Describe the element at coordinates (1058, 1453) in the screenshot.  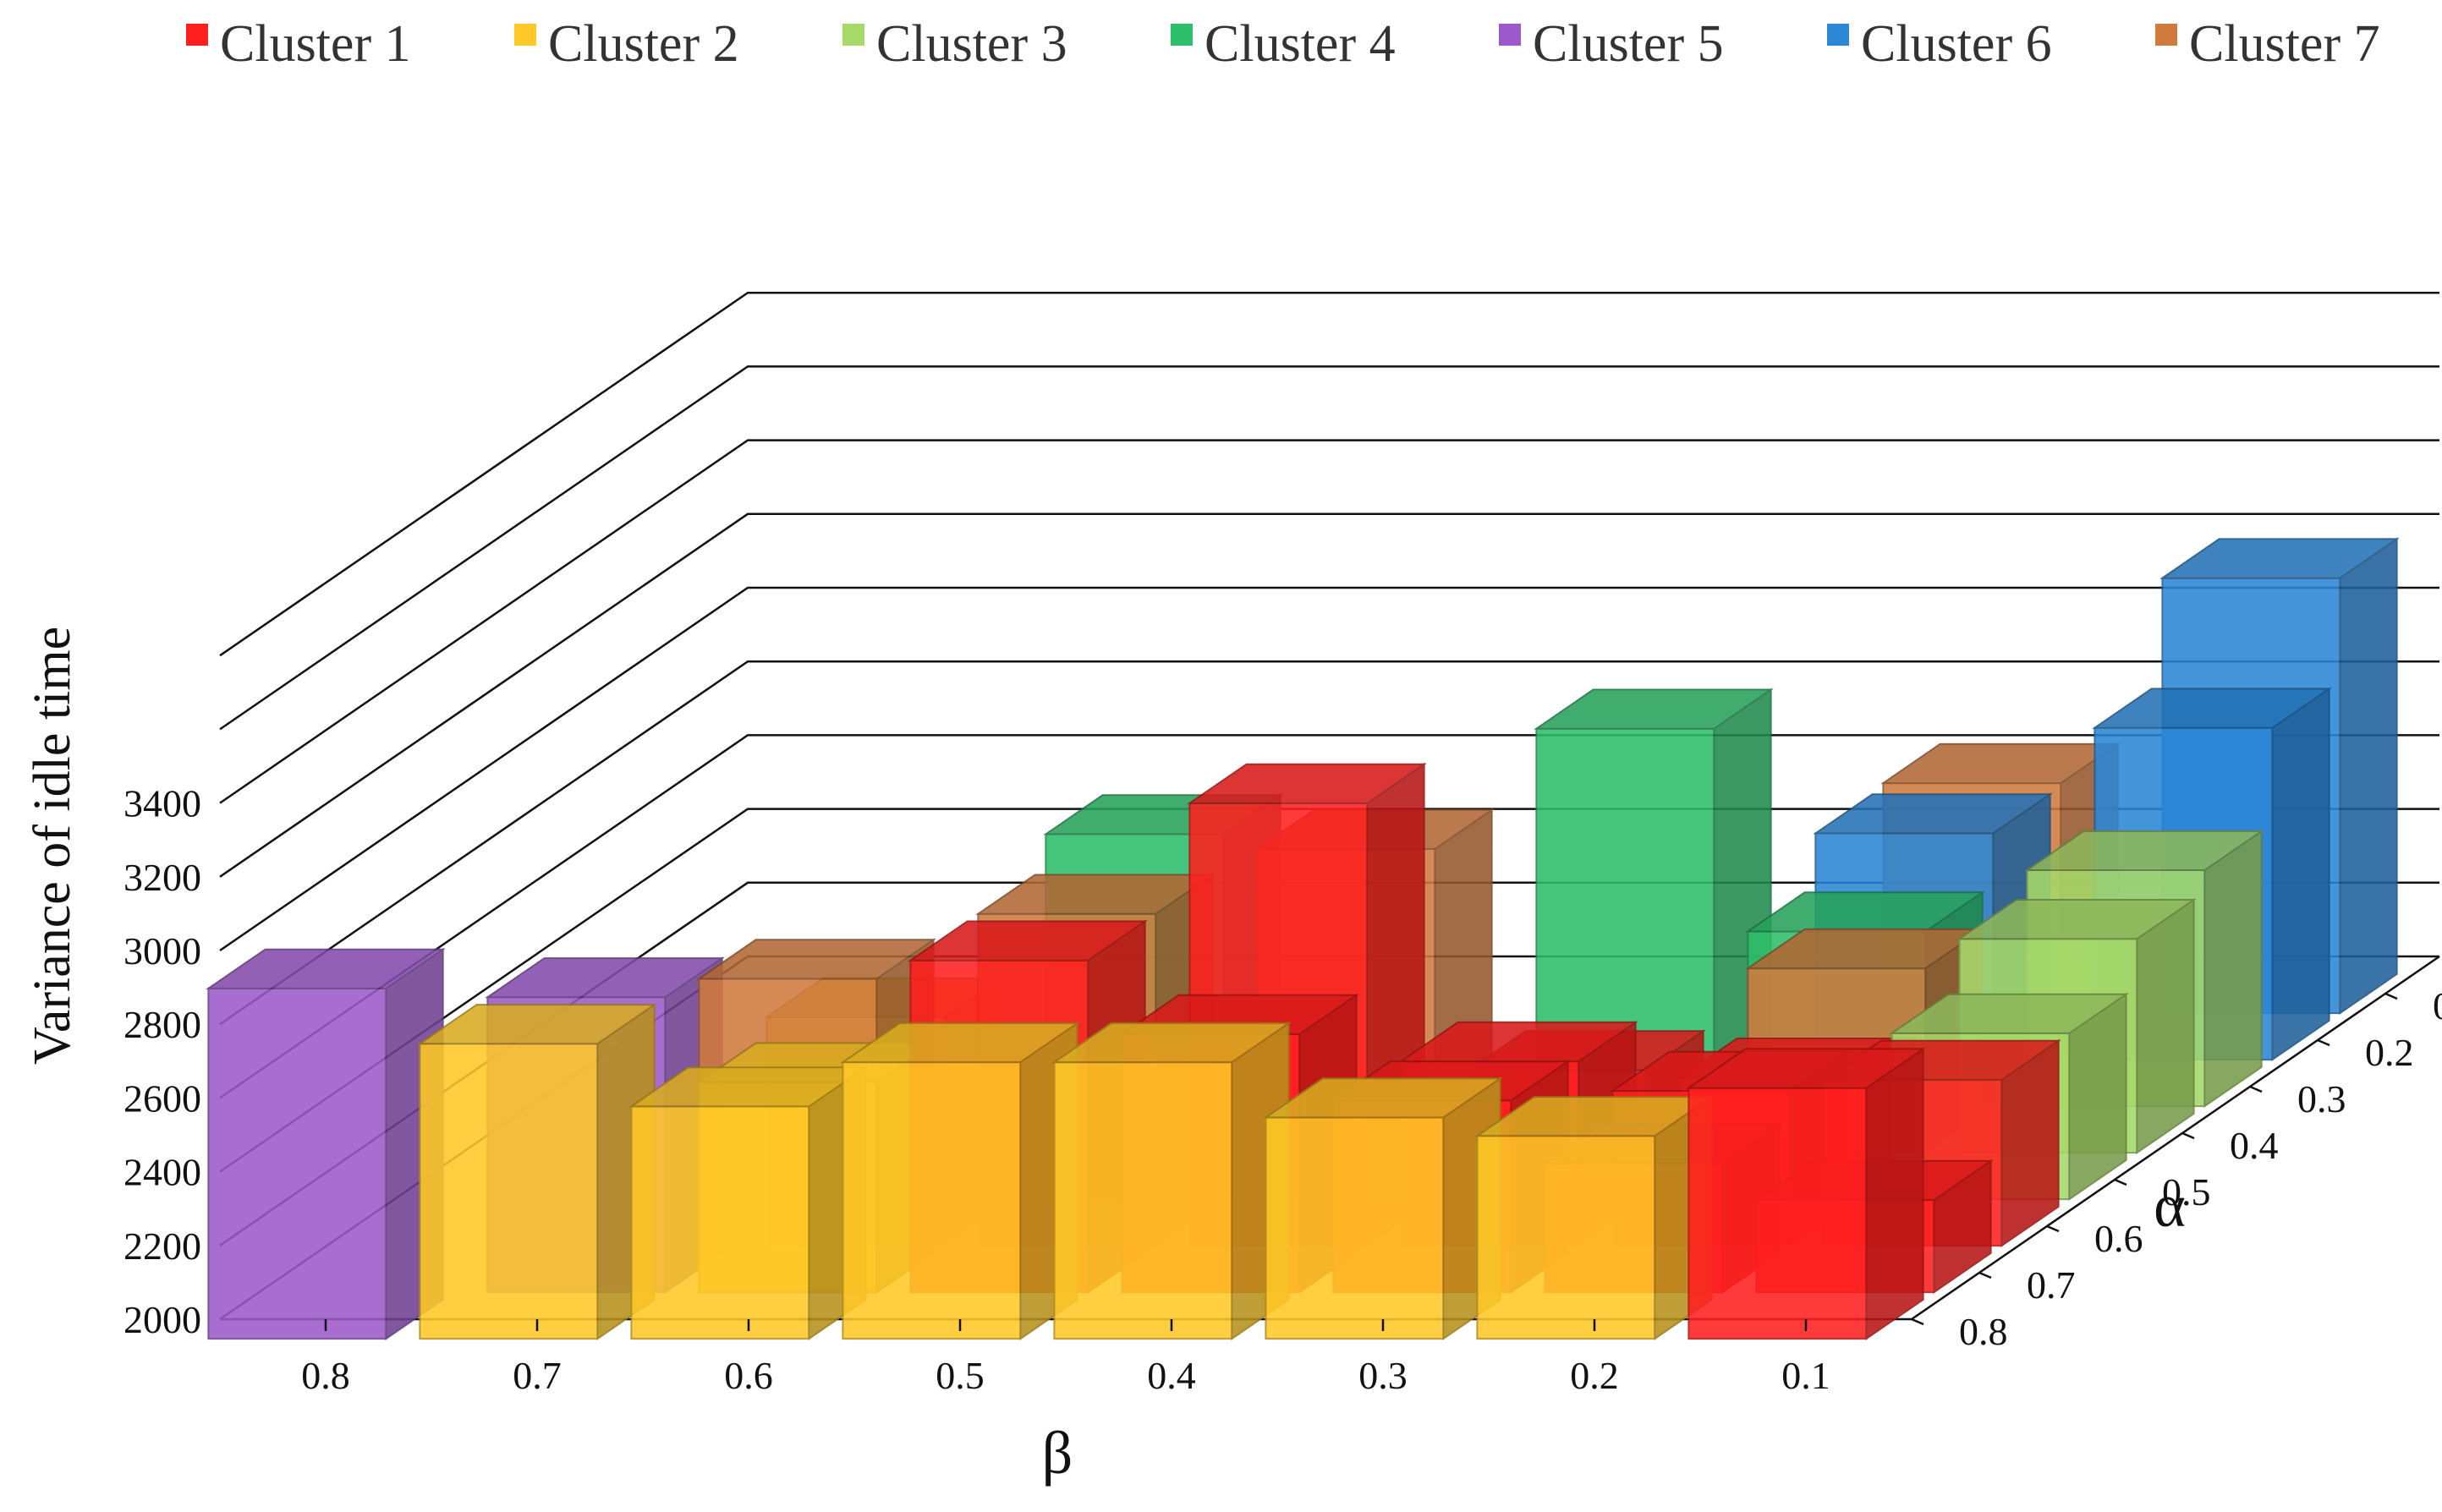
I see `beta-axis-title: β` at that location.